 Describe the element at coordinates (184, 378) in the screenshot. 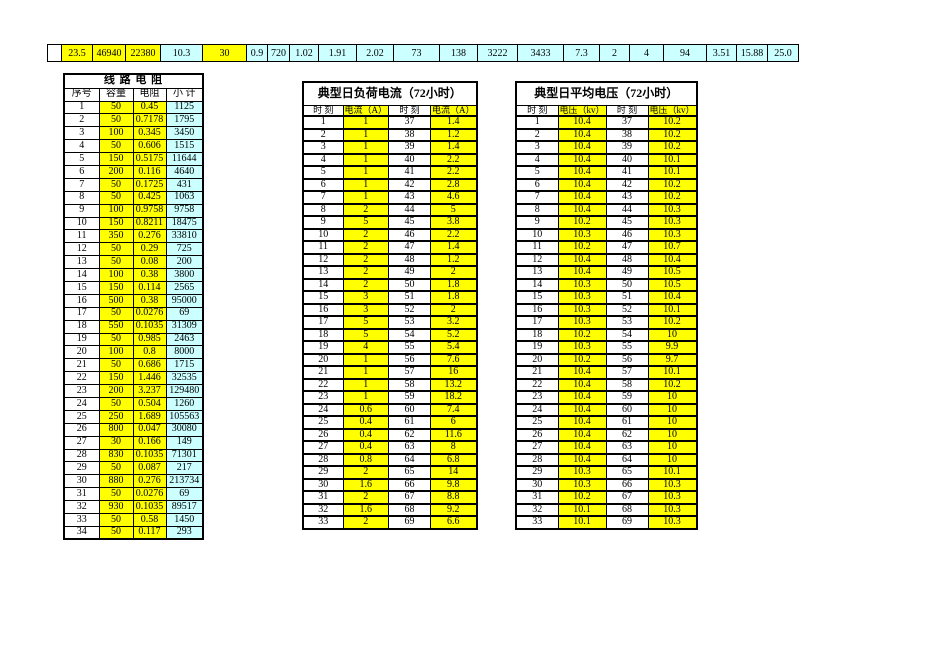

I see `cell: 32535` at that location.